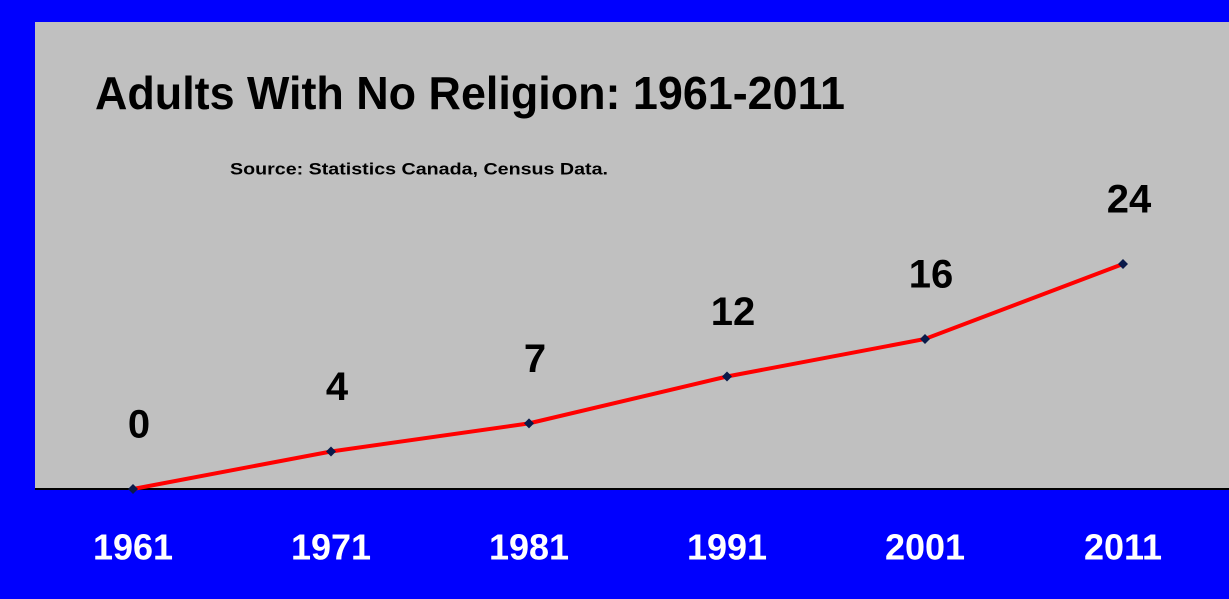  What do you see at coordinates (470, 93) in the screenshot?
I see `chart-title: Adults With No Religion: 1961-2011` at bounding box center [470, 93].